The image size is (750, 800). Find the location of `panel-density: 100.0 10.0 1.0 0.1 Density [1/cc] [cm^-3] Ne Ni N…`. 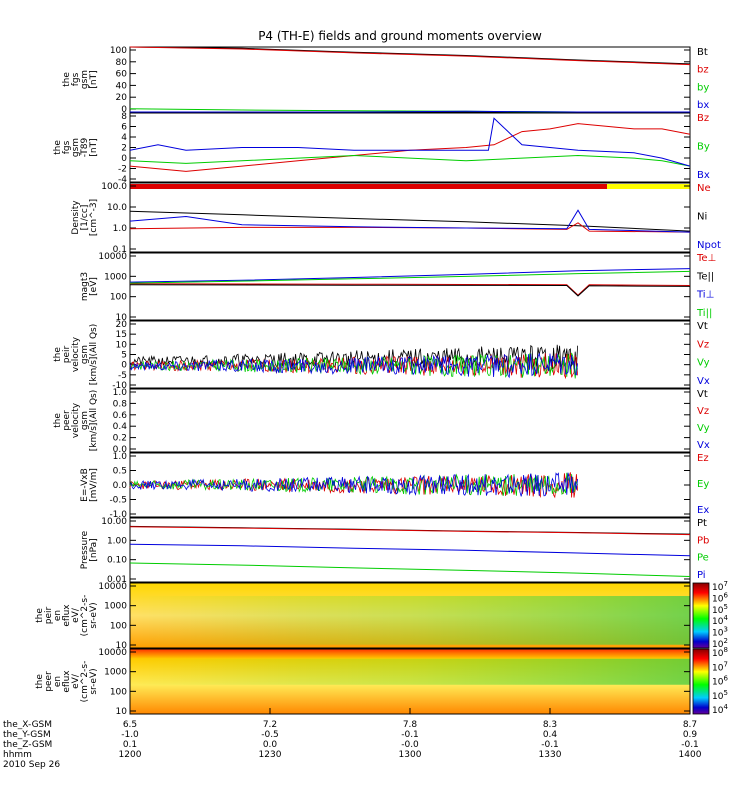

panel-density: 100.0 10.0 1.0 0.1 Density [1/cc] [cm^-3] Ne Ni N… is located at coordinates (396, 218).